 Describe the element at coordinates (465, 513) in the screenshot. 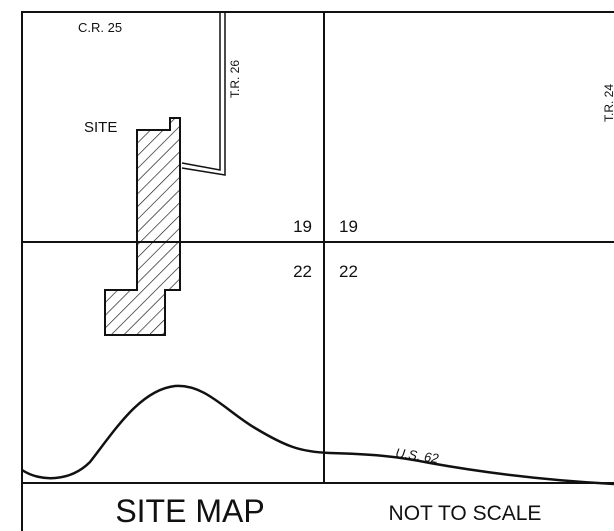

I see `scale-note: NOT TO SCALE` at that location.